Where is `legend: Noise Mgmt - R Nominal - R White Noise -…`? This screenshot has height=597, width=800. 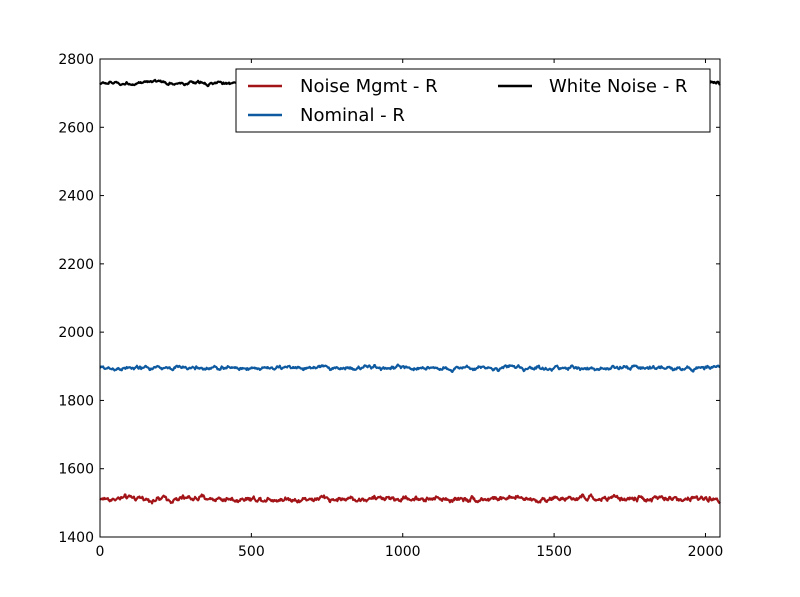 legend: Noise Mgmt - R Nominal - R White Noise -… is located at coordinates (473, 100).